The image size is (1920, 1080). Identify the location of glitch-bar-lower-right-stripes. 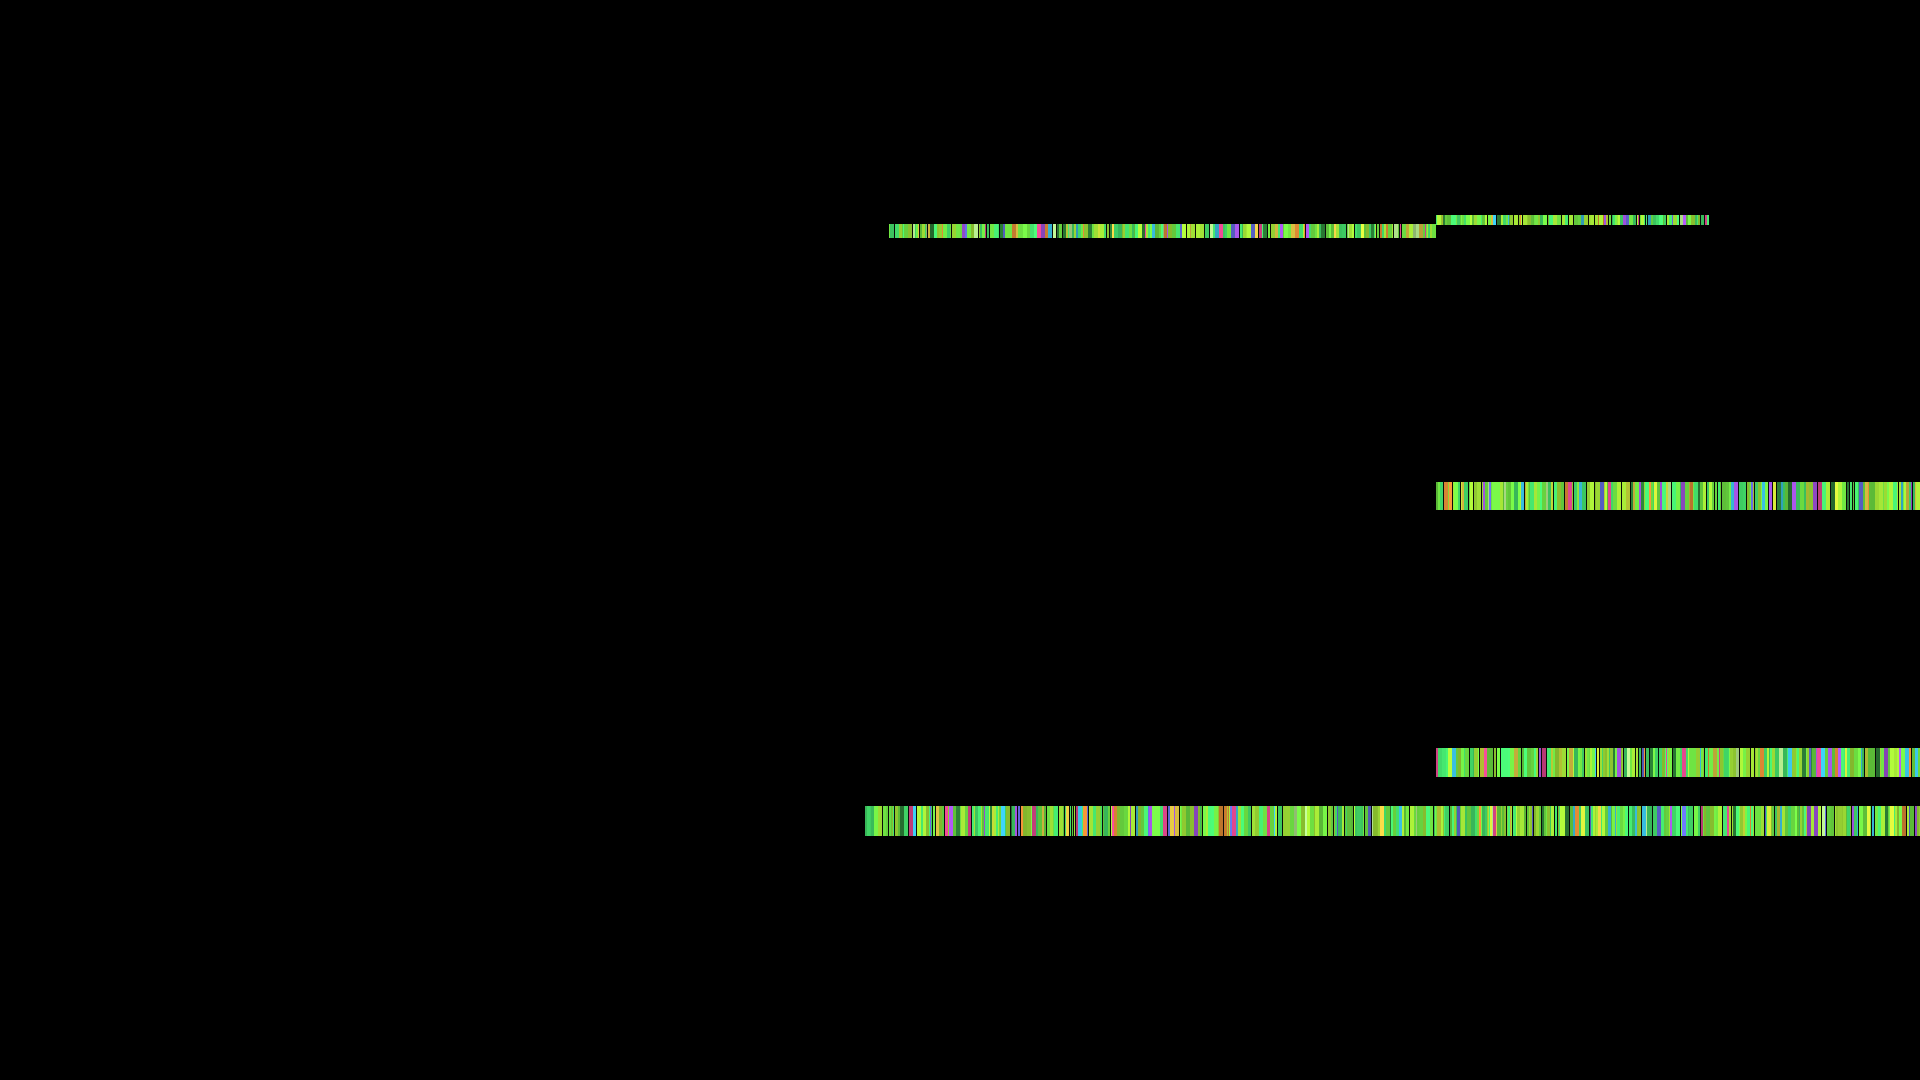
(1678, 762).